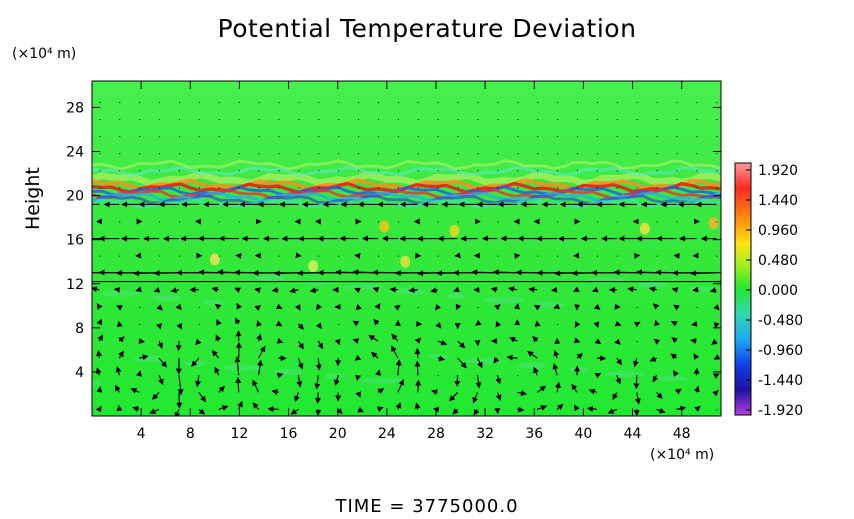  I want to click on x-unit-label: (×10⁴ m), so click(682, 455).